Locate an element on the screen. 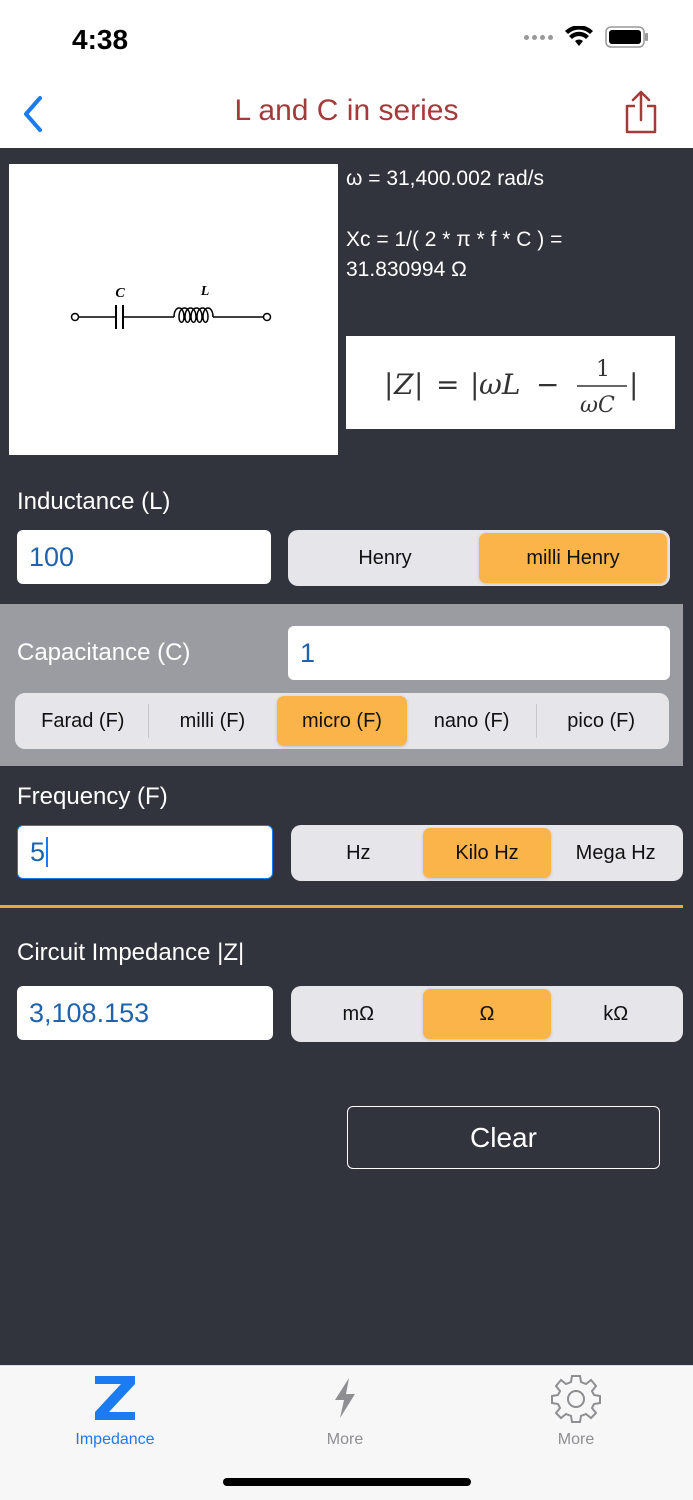 Image resolution: width=693 pixels, height=1500 pixels. impedance-formula-image: | Z | = | ωL − 1 ωC | is located at coordinates (510, 382).